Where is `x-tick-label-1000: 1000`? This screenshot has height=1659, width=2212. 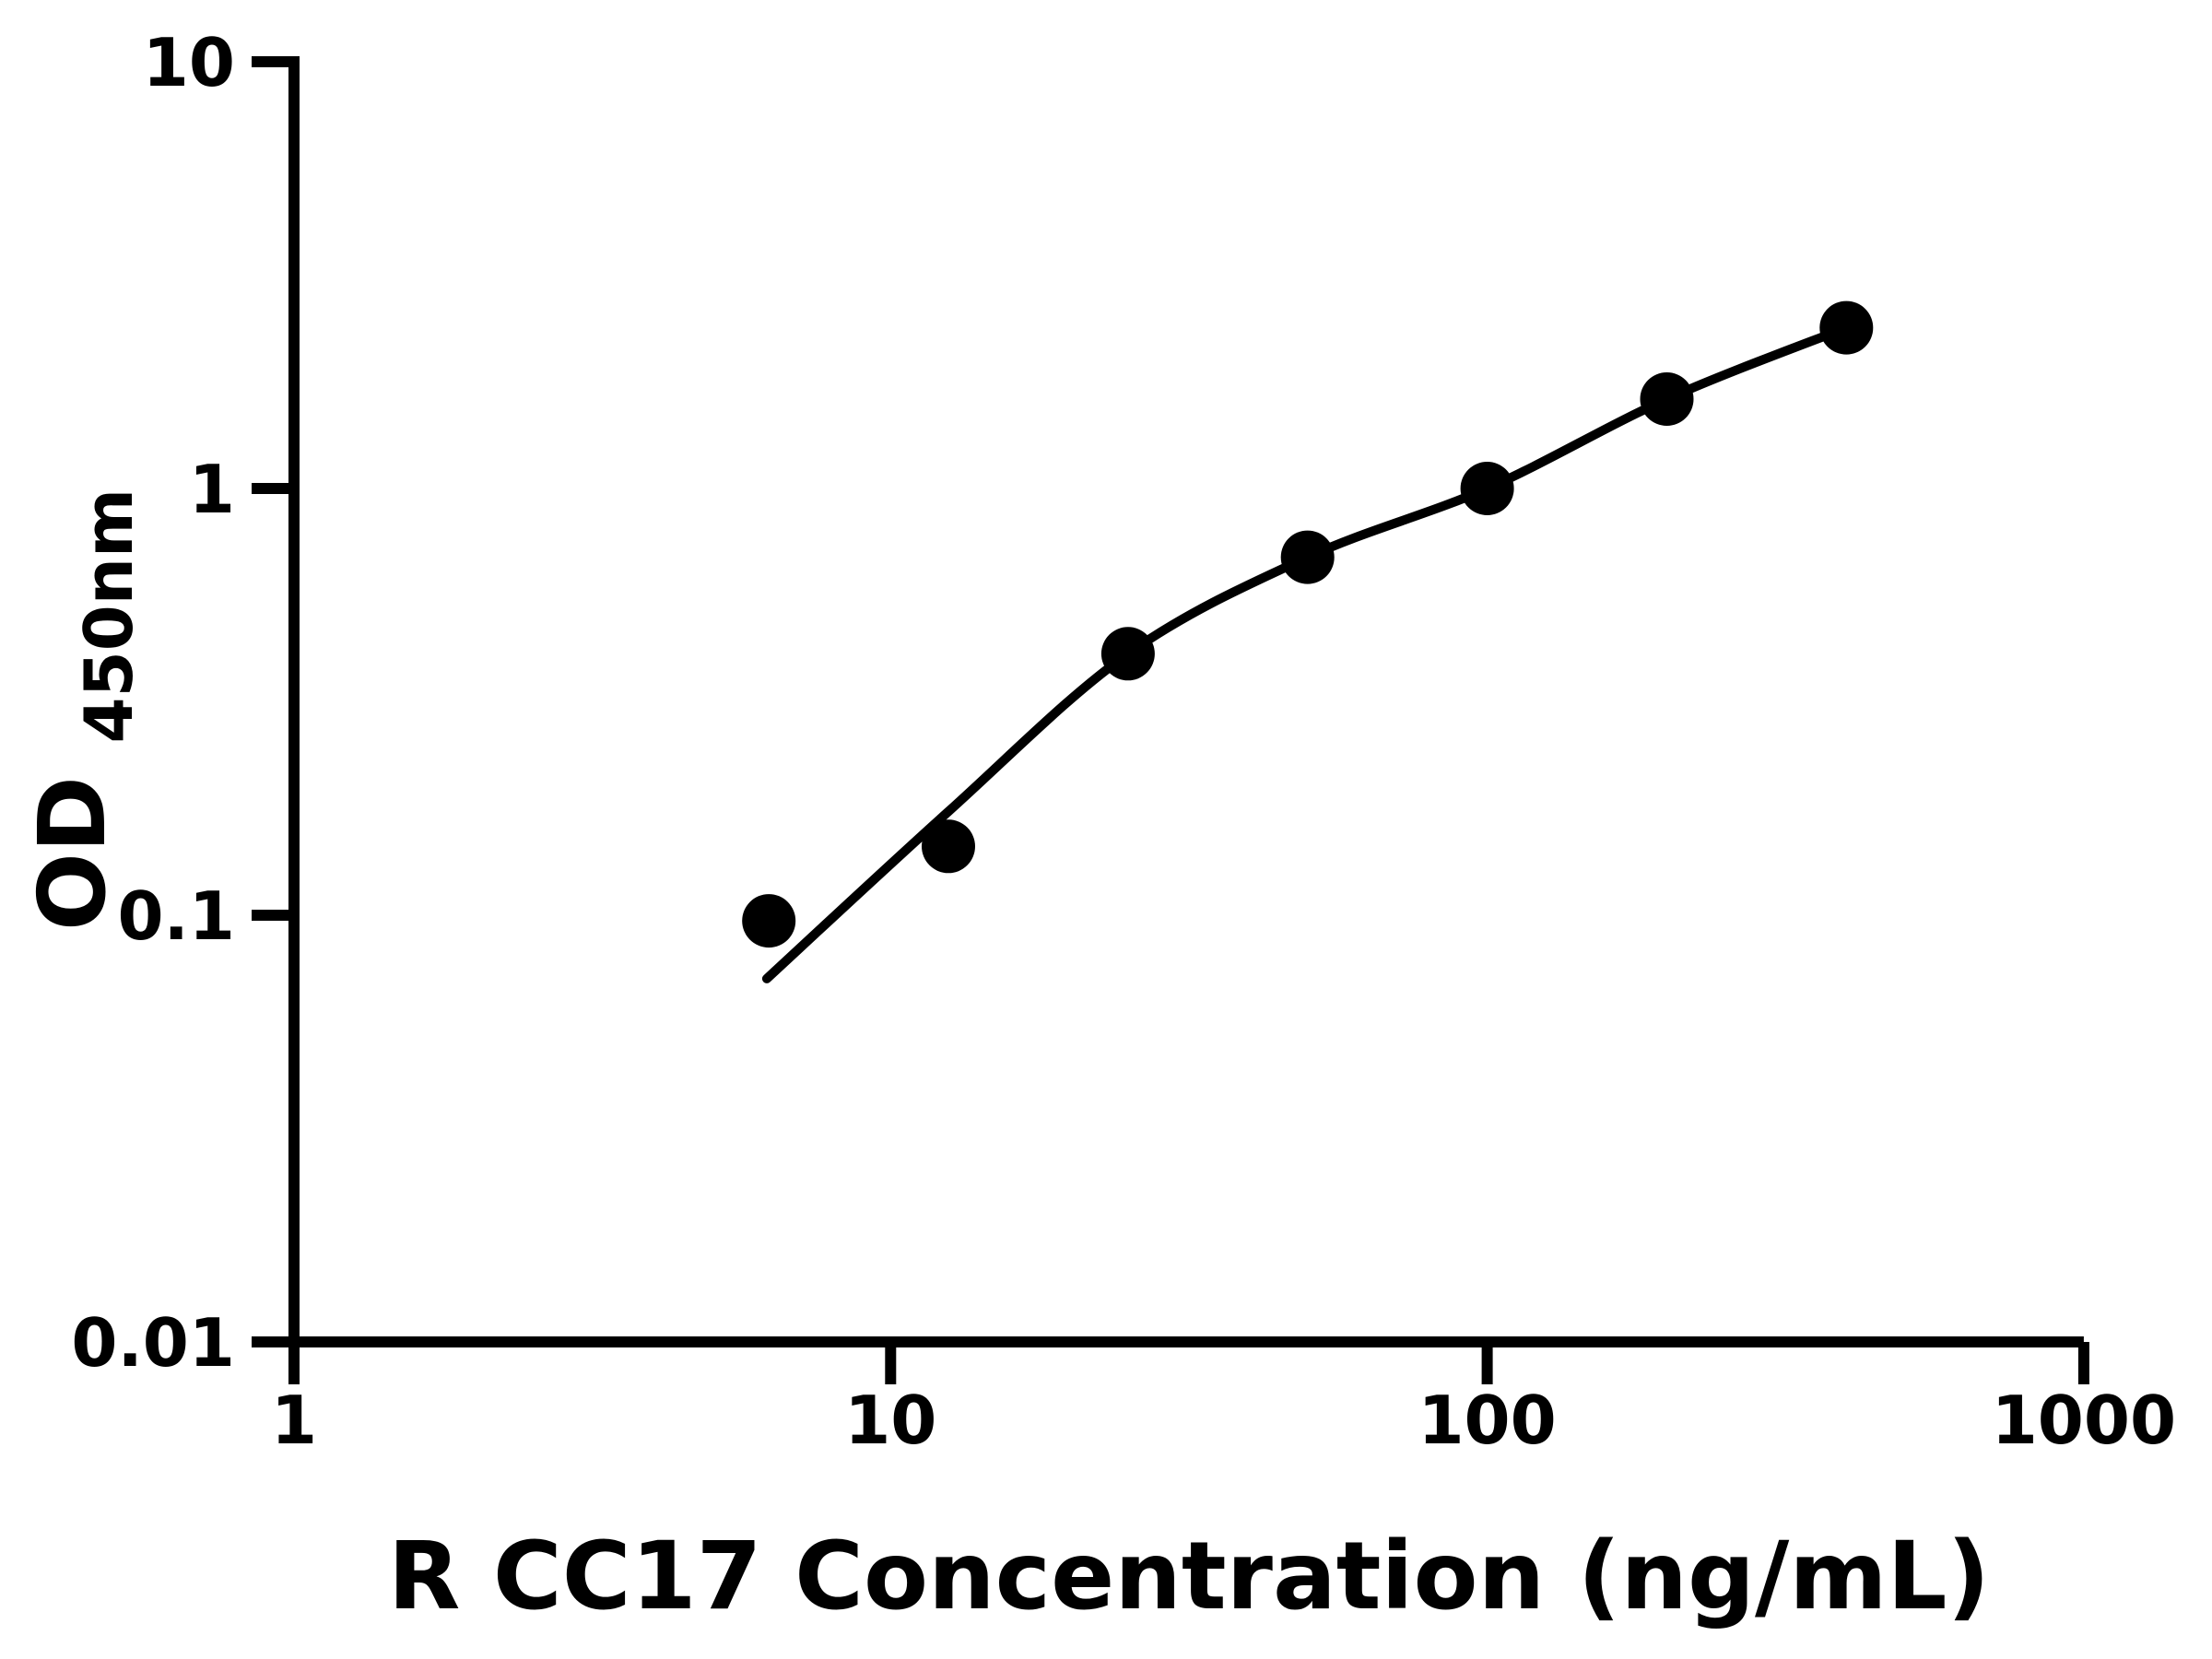 x-tick-label-1000: 1000 is located at coordinates (2084, 1420).